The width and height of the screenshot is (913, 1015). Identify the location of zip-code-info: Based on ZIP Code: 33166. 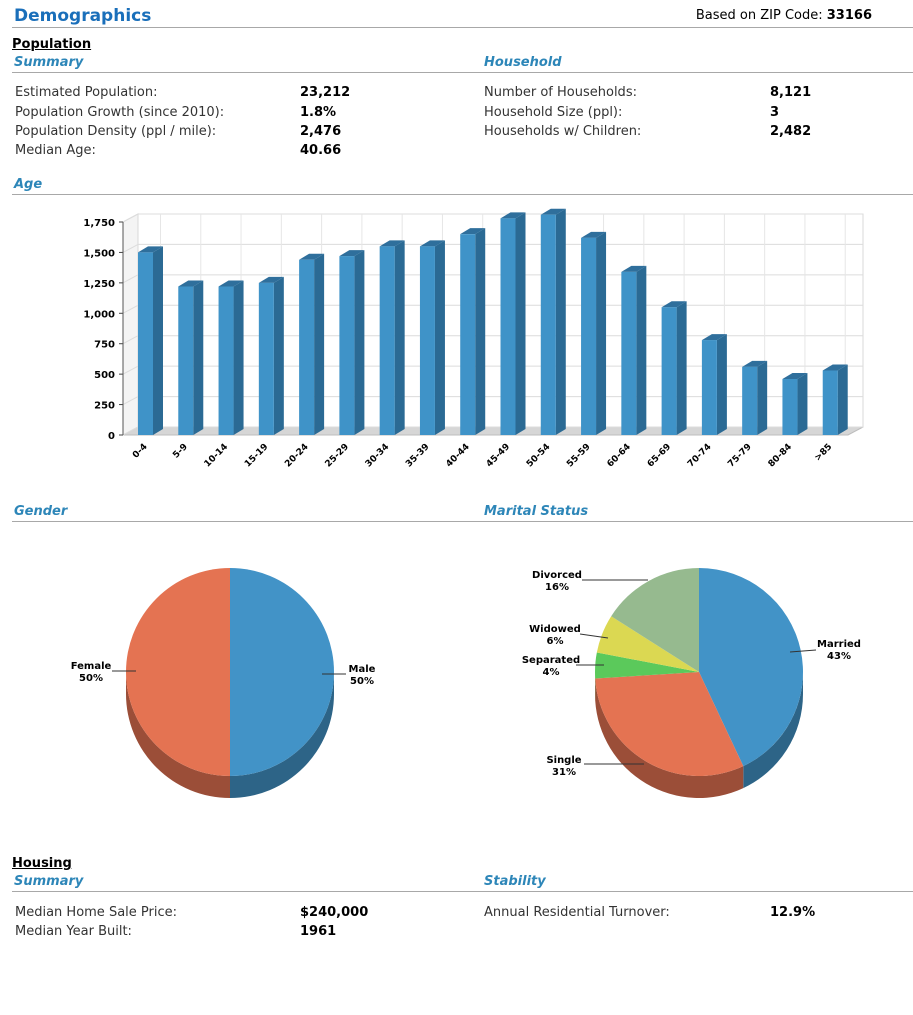
(784, 15).